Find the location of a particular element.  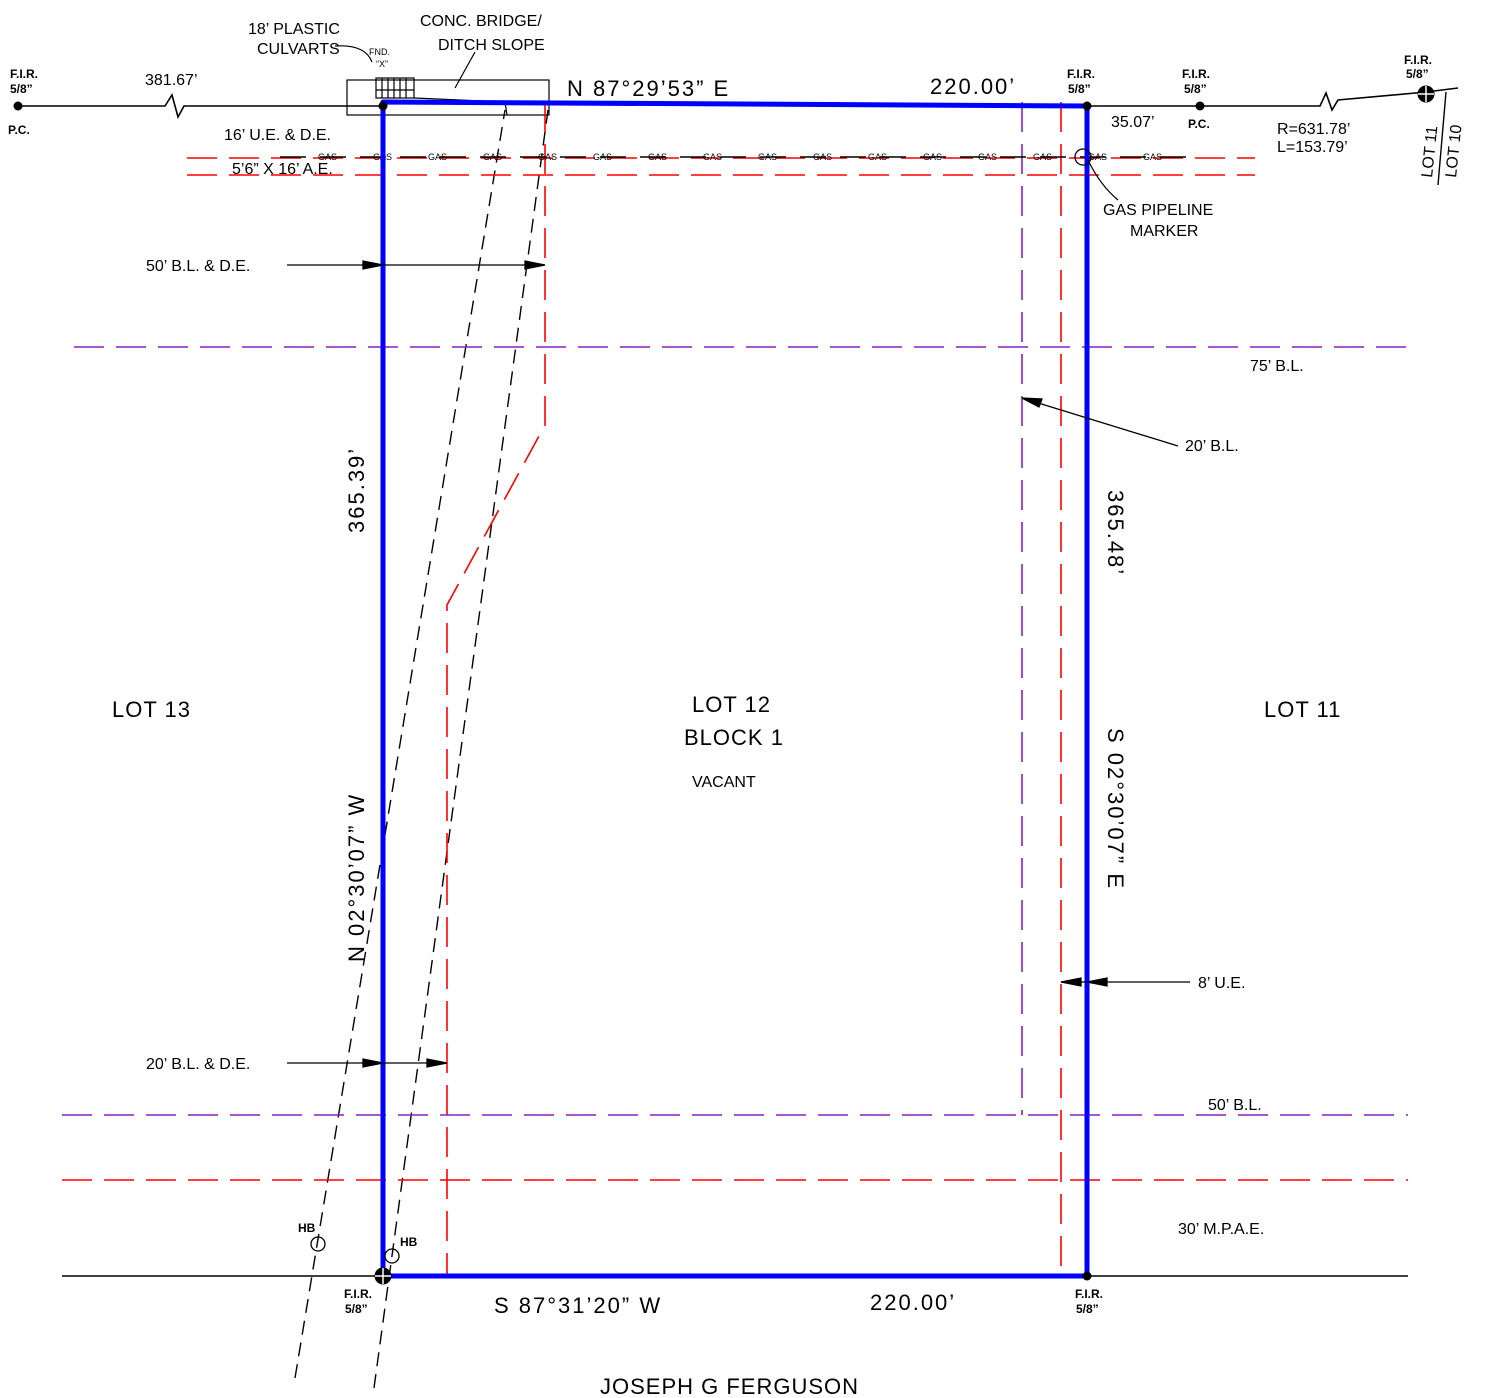

bl-50-label: 50’ B.L. is located at coordinates (1235, 1105).